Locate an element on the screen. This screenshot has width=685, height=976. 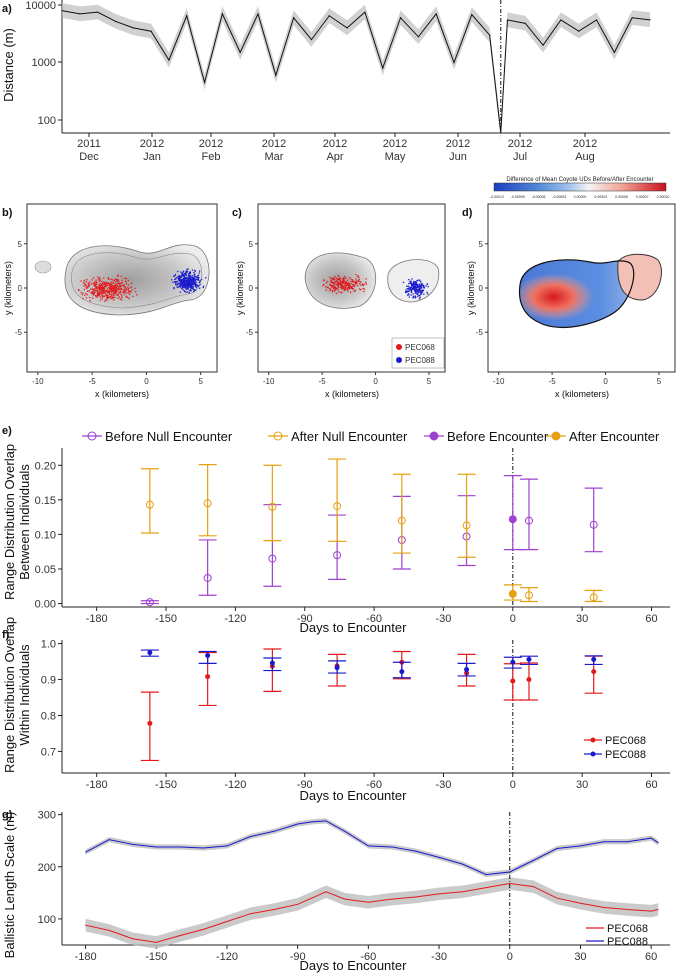
panel-c-plot is located at coordinates (372, 280).